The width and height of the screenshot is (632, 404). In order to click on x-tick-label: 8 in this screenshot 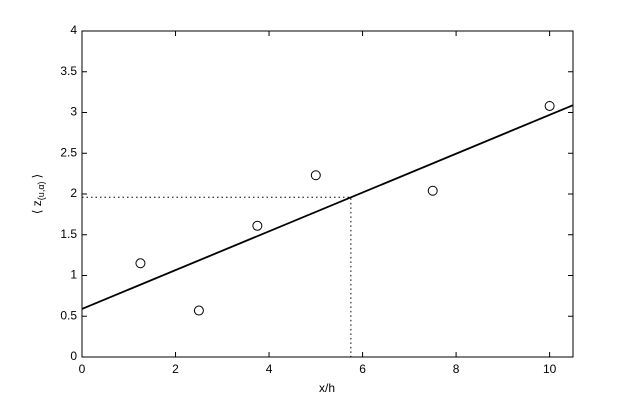, I will do `click(456, 369)`.